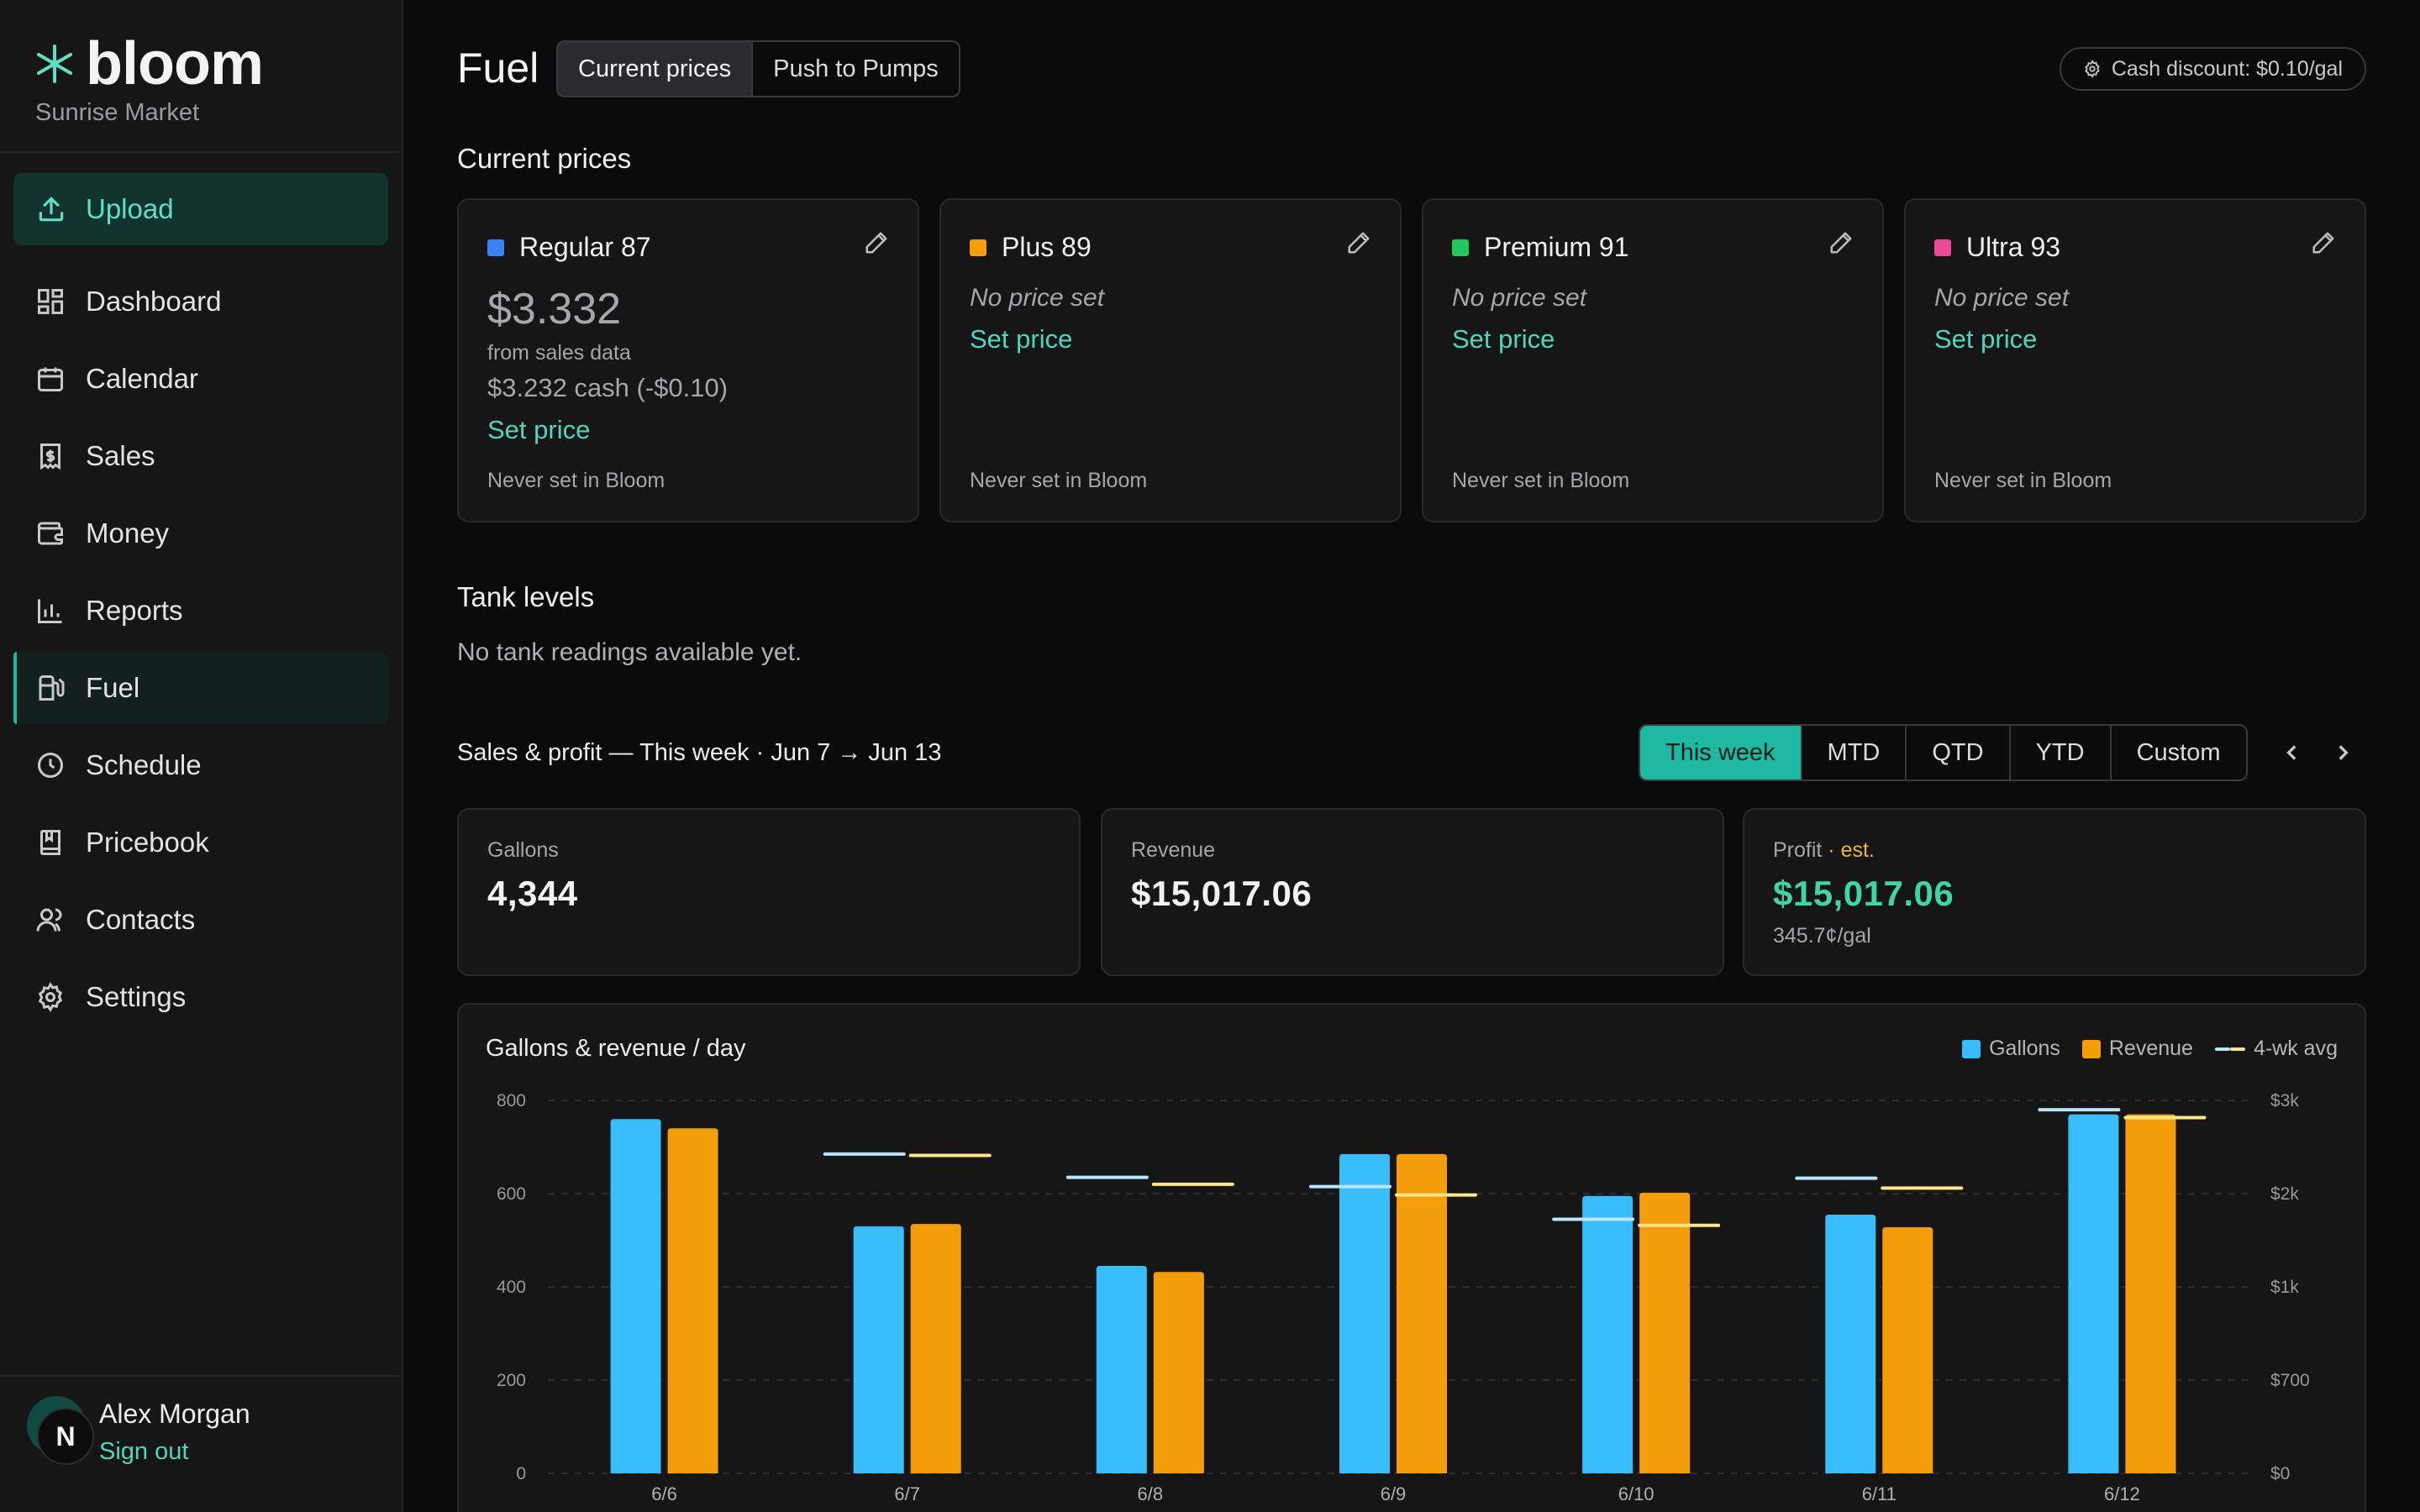 This screenshot has height=1512, width=2420. Describe the element at coordinates (2122, 1493) in the screenshot. I see `x-tick-label: 6/12` at that location.